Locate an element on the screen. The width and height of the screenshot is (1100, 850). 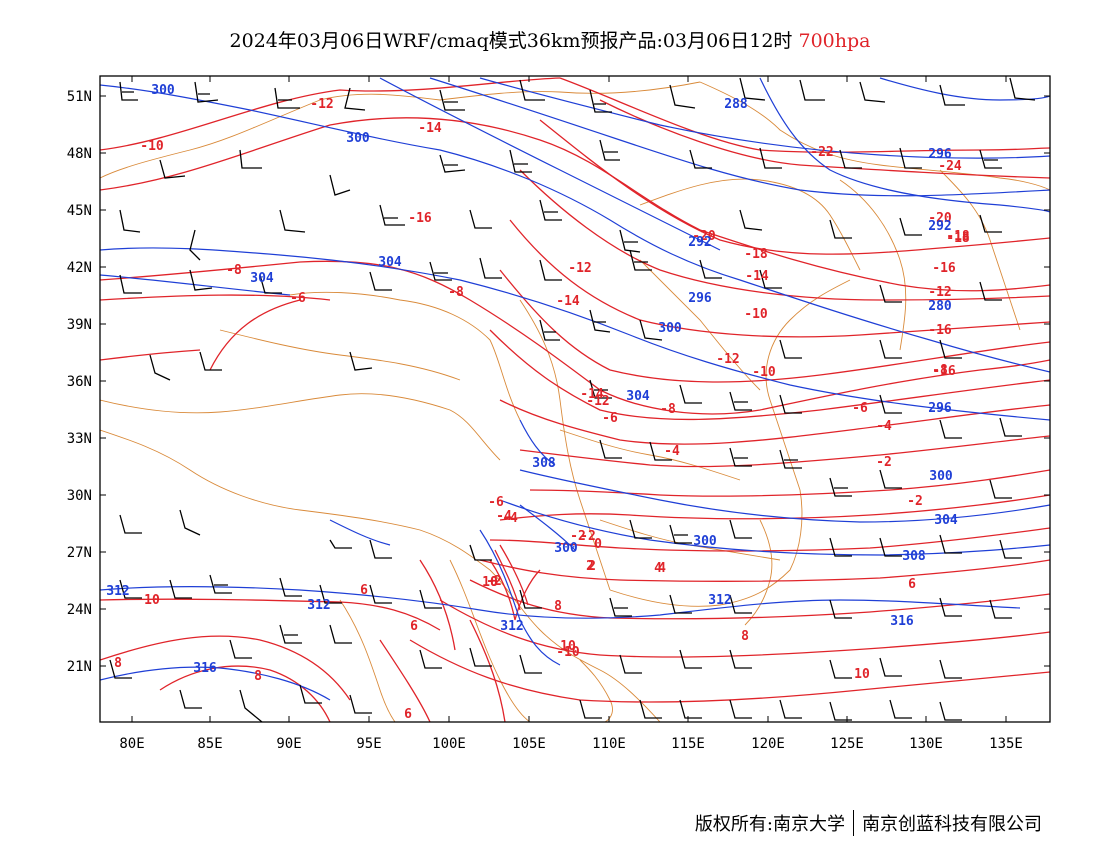
temperature-label: -22 is located at coordinates (821, 152).